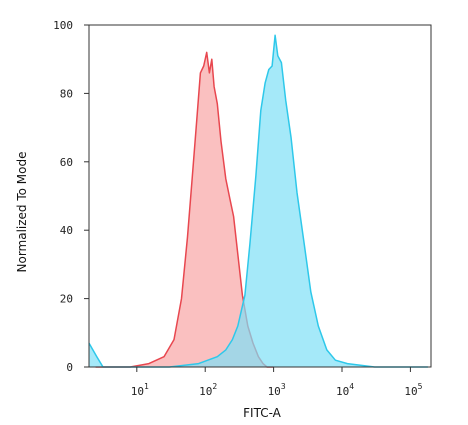  Describe the element at coordinates (66, 299) in the screenshot. I see `y-tick-label: 20` at that location.